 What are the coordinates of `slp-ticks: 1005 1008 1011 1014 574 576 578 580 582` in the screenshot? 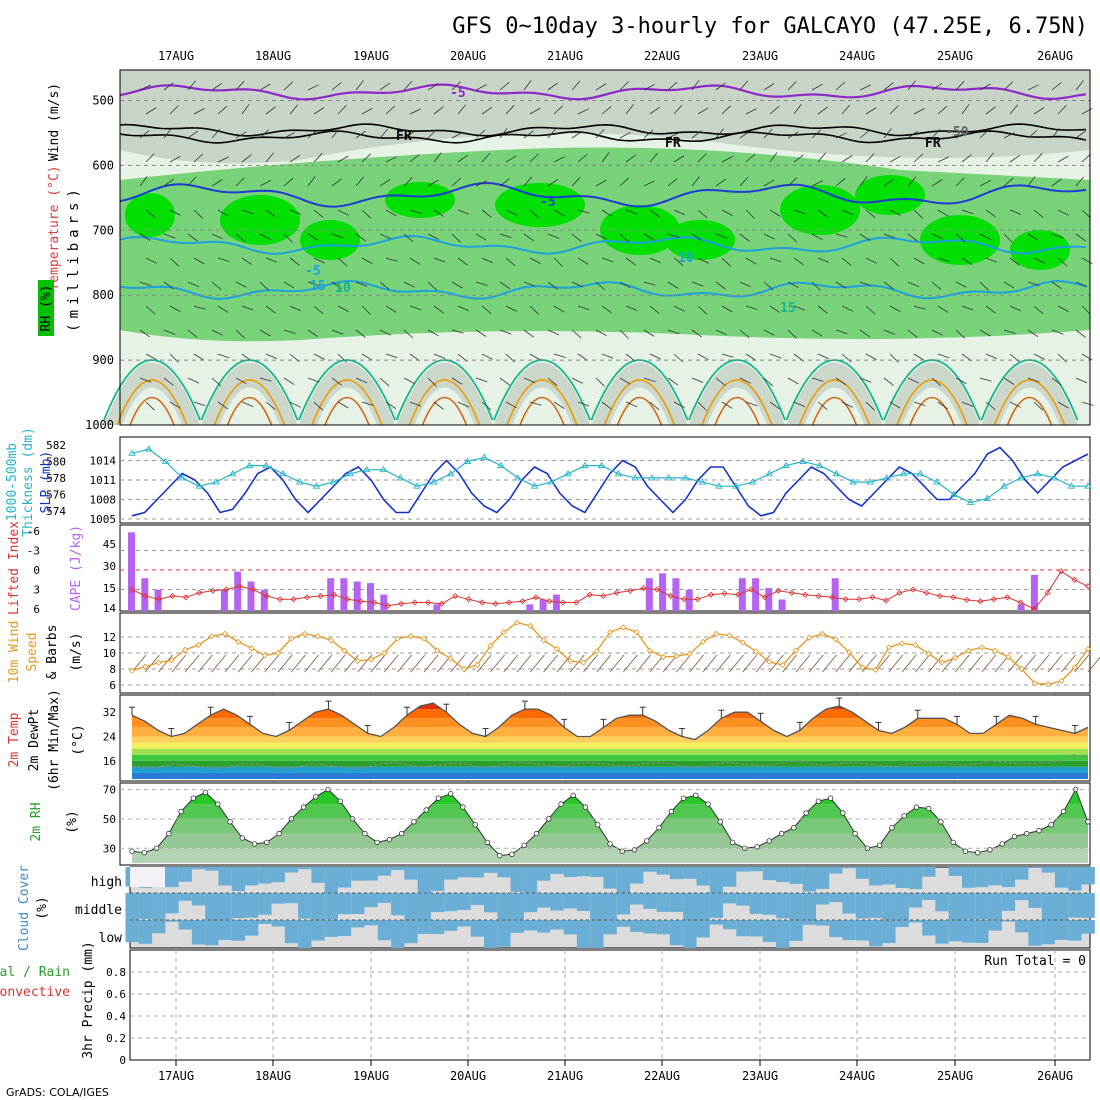 It's located at (81, 482).